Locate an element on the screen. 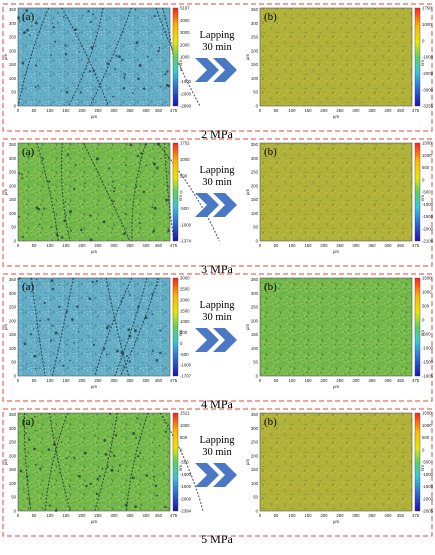  y-tick-label: 250 is located at coordinates (255, 442).